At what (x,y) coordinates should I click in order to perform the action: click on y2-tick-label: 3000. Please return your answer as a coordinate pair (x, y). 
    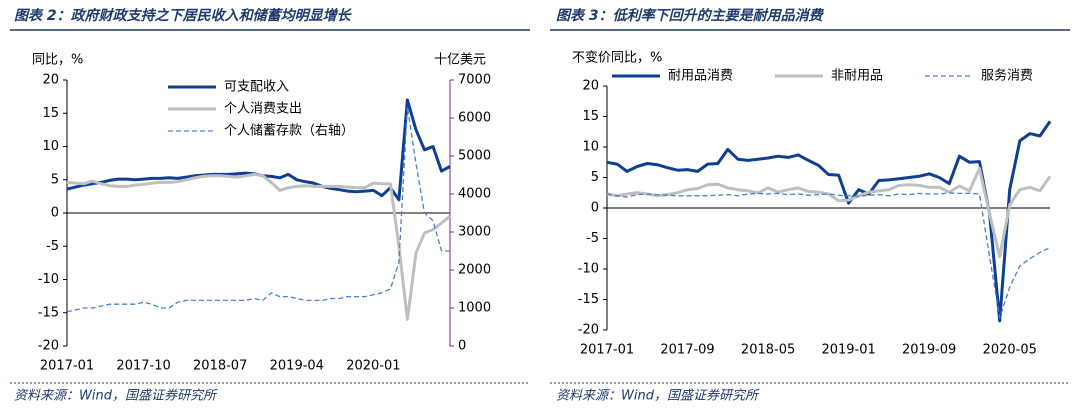
    Looking at the image, I should click on (474, 232).